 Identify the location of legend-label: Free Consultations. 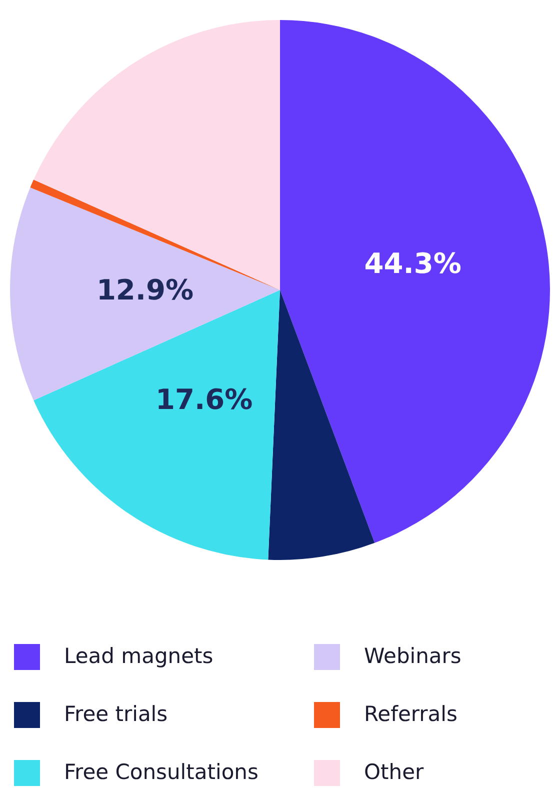
(161, 772).